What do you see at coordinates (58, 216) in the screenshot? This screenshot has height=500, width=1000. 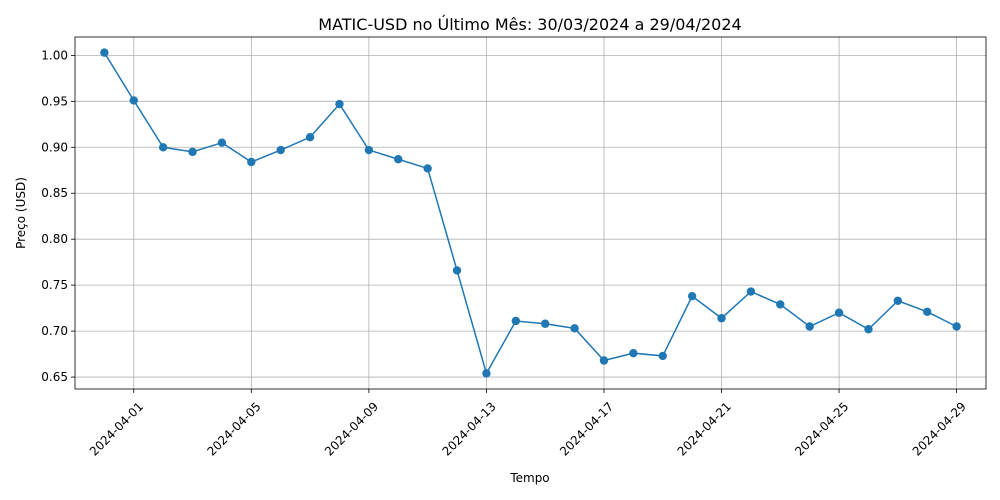 I see `y-axis: 0.65 0.70 0.75 0.80 0.85 0.90 0.95 1.00` at bounding box center [58, 216].